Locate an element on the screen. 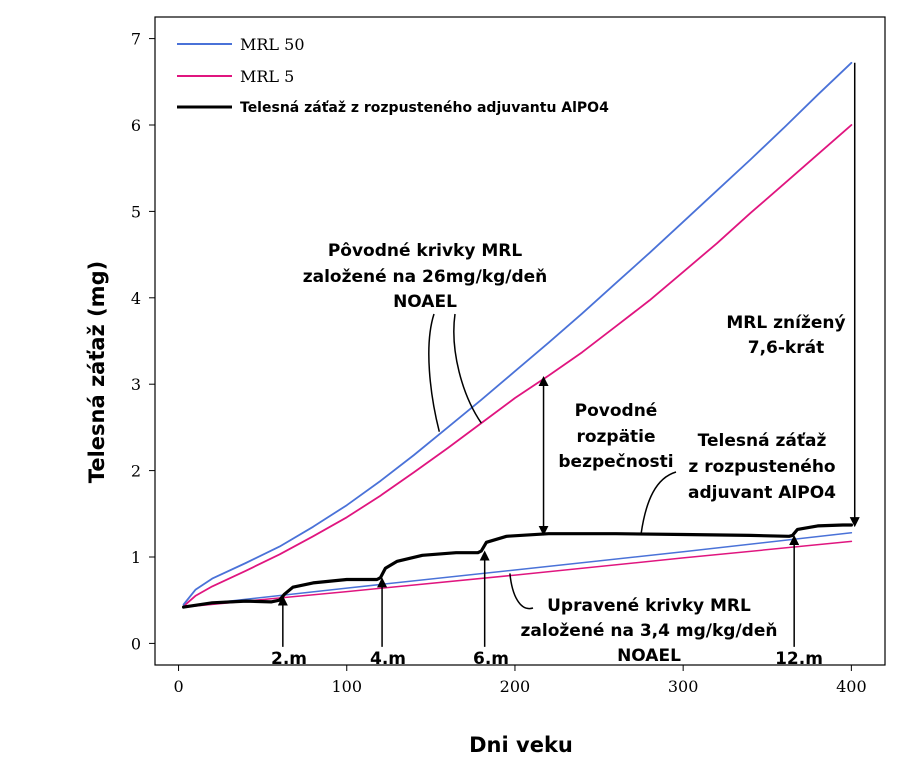  month-marker-label-12m: 12.m is located at coordinates (799, 659).